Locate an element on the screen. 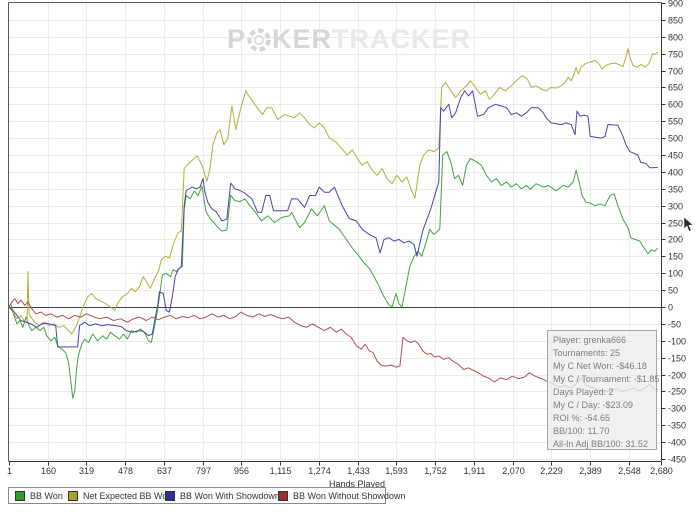 This screenshot has height=512, width=700. x-tick-label: 1,274 is located at coordinates (319, 471).